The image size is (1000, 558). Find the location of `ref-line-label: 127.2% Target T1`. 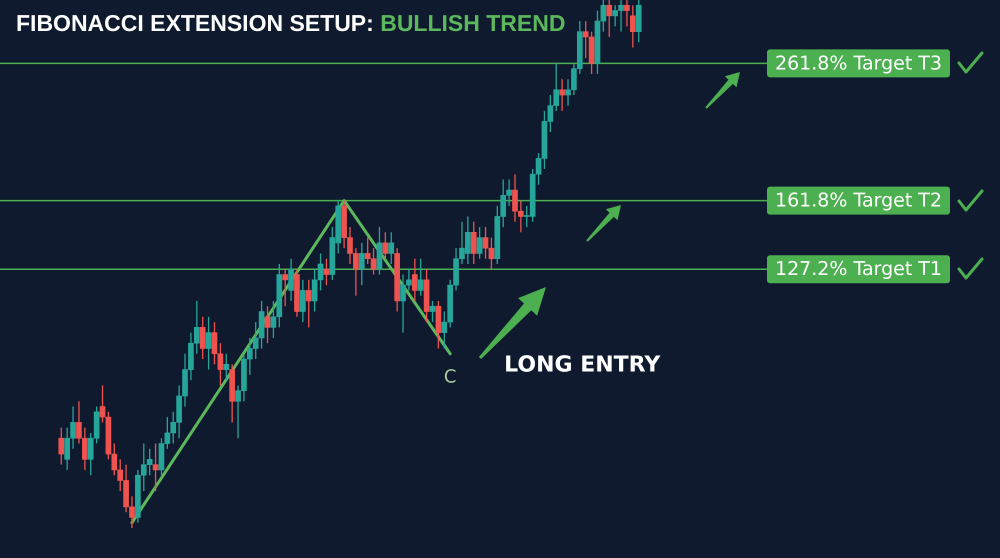

ref-line-label: 127.2% Target T1 is located at coordinates (858, 269).